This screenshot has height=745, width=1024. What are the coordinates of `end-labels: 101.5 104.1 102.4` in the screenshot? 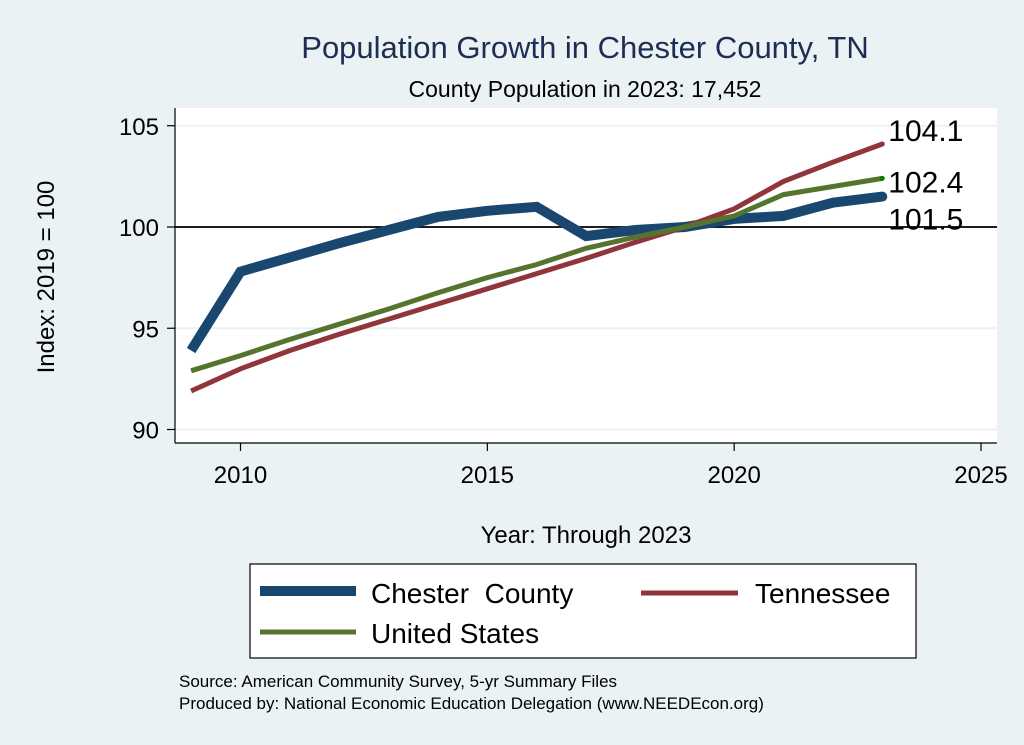 It's located at (925, 176).